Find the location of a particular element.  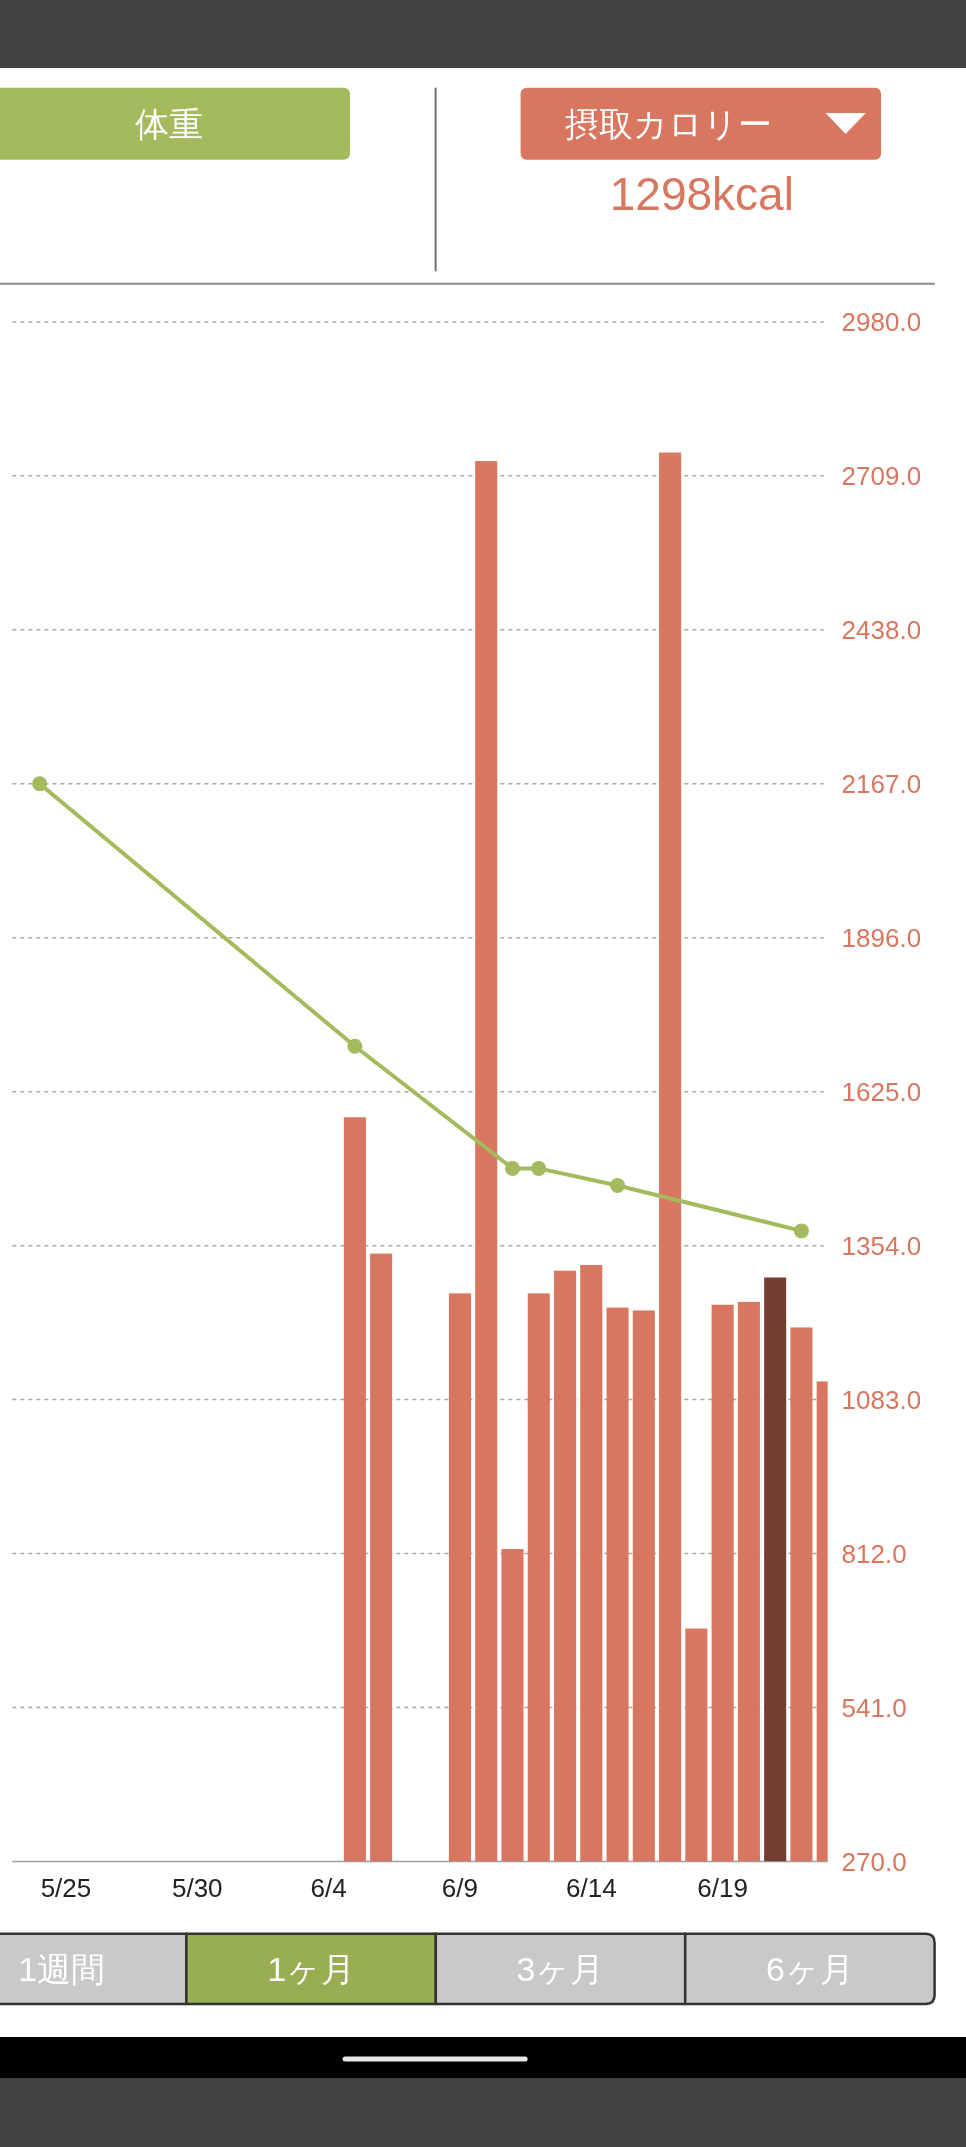

tab: 1週間 is located at coordinates (94, 1969).